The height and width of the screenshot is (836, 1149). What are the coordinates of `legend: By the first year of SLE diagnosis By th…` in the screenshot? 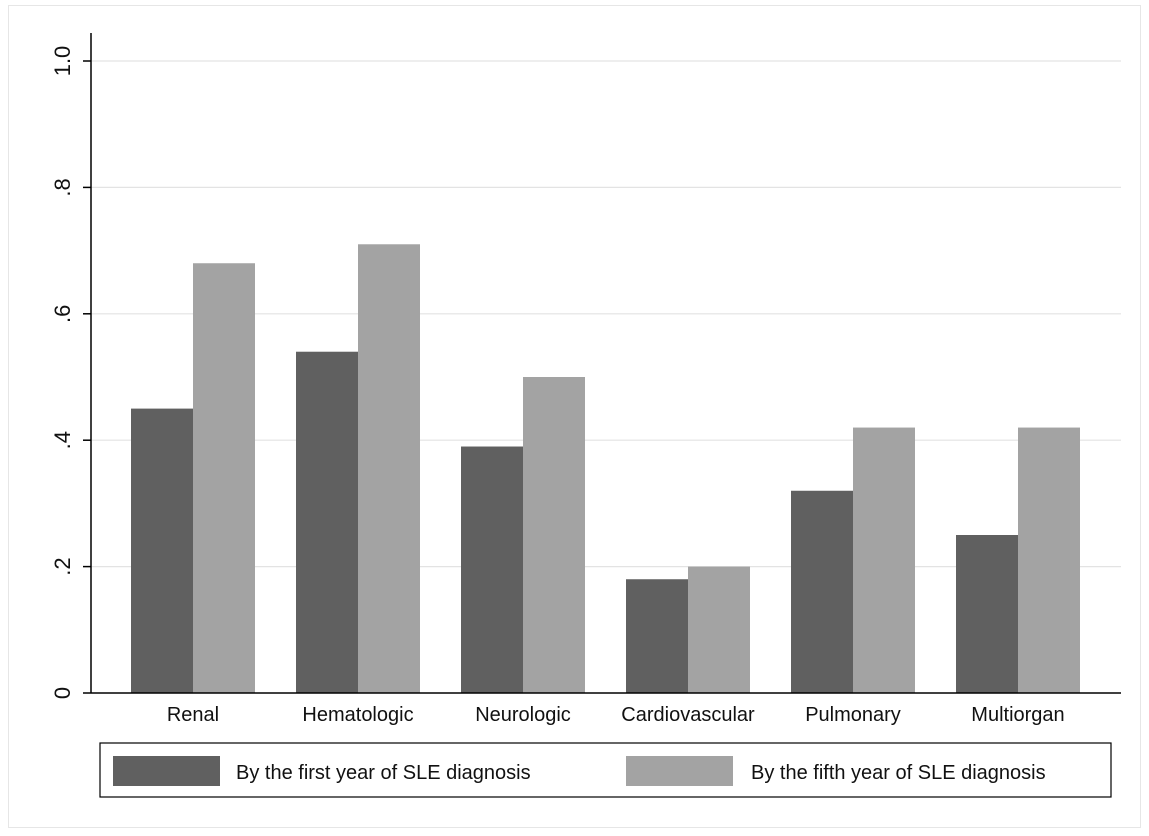 It's located at (605, 770).